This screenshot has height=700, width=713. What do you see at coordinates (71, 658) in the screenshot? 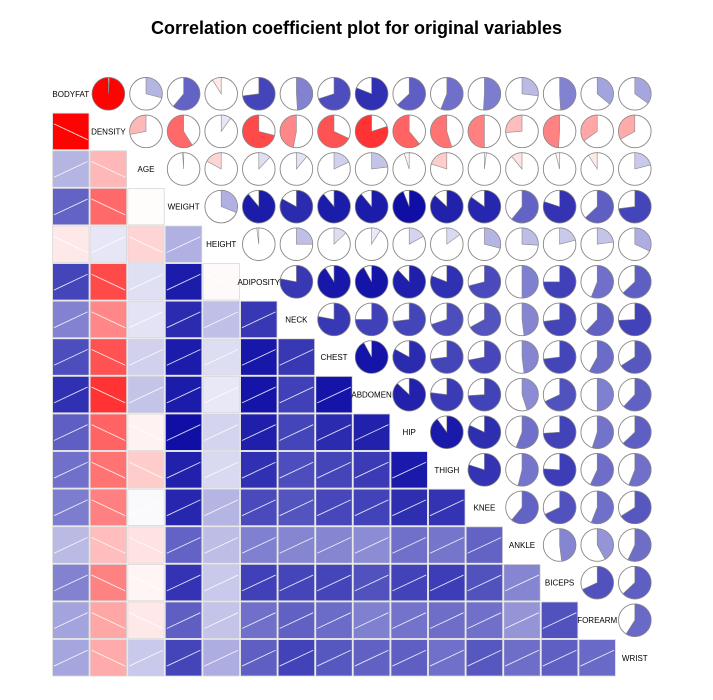
I see `shade-cell-wrist-bodyfat` at bounding box center [71, 658].